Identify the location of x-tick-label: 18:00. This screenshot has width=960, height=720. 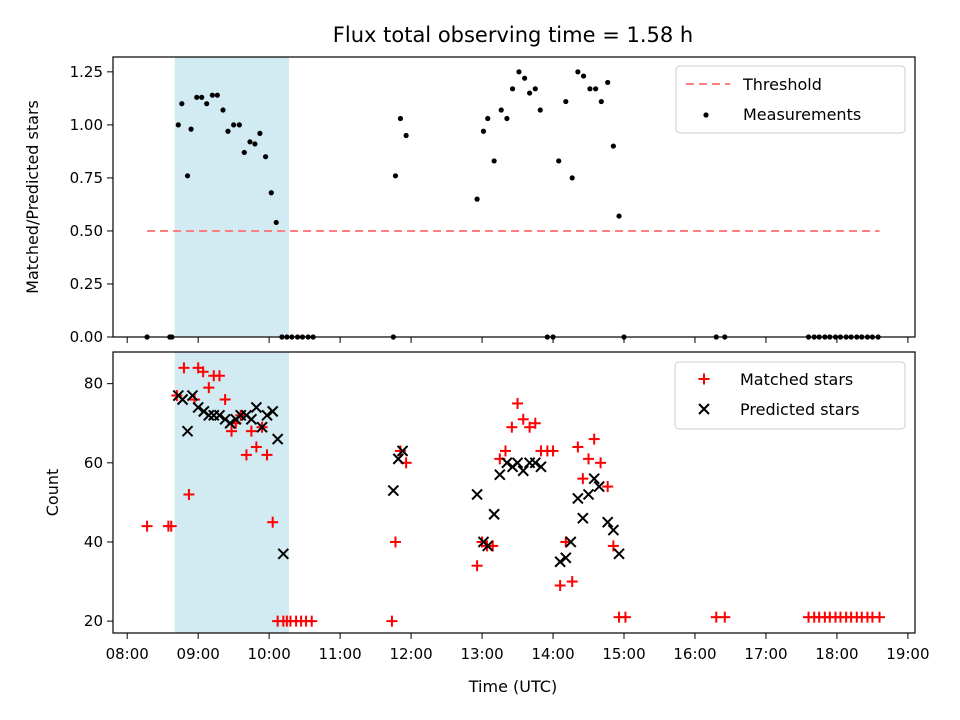
(836, 654).